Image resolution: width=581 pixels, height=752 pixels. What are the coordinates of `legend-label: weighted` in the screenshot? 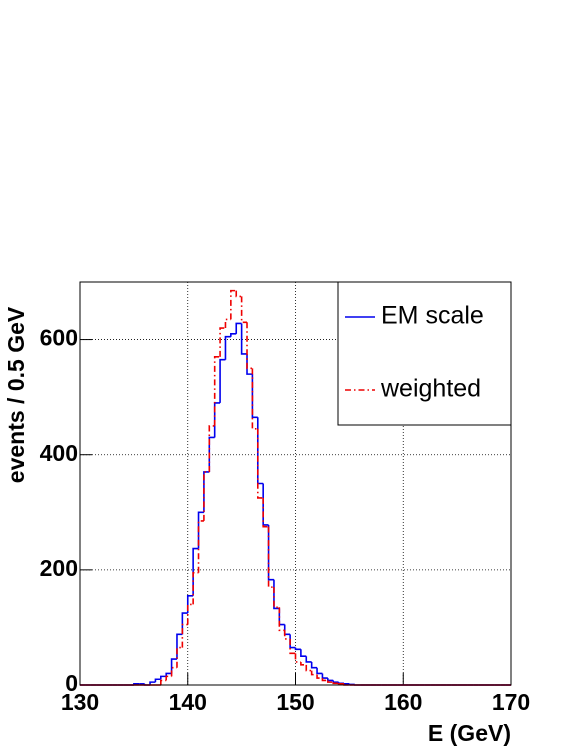 It's located at (430, 389).